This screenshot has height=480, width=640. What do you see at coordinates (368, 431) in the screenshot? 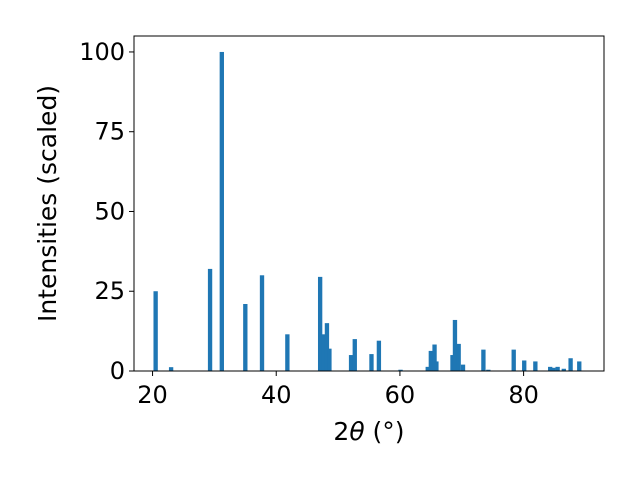
I see `x-axis-title: 2θ (°)` at bounding box center [368, 431].